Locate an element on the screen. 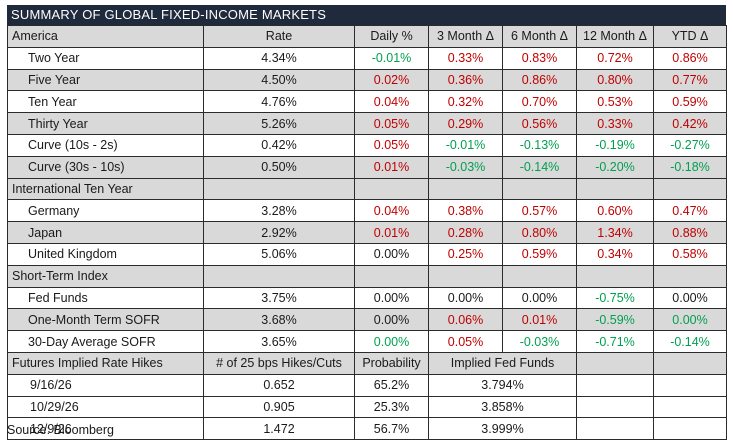  m12-change-cell: 1.34% is located at coordinates (615, 232).